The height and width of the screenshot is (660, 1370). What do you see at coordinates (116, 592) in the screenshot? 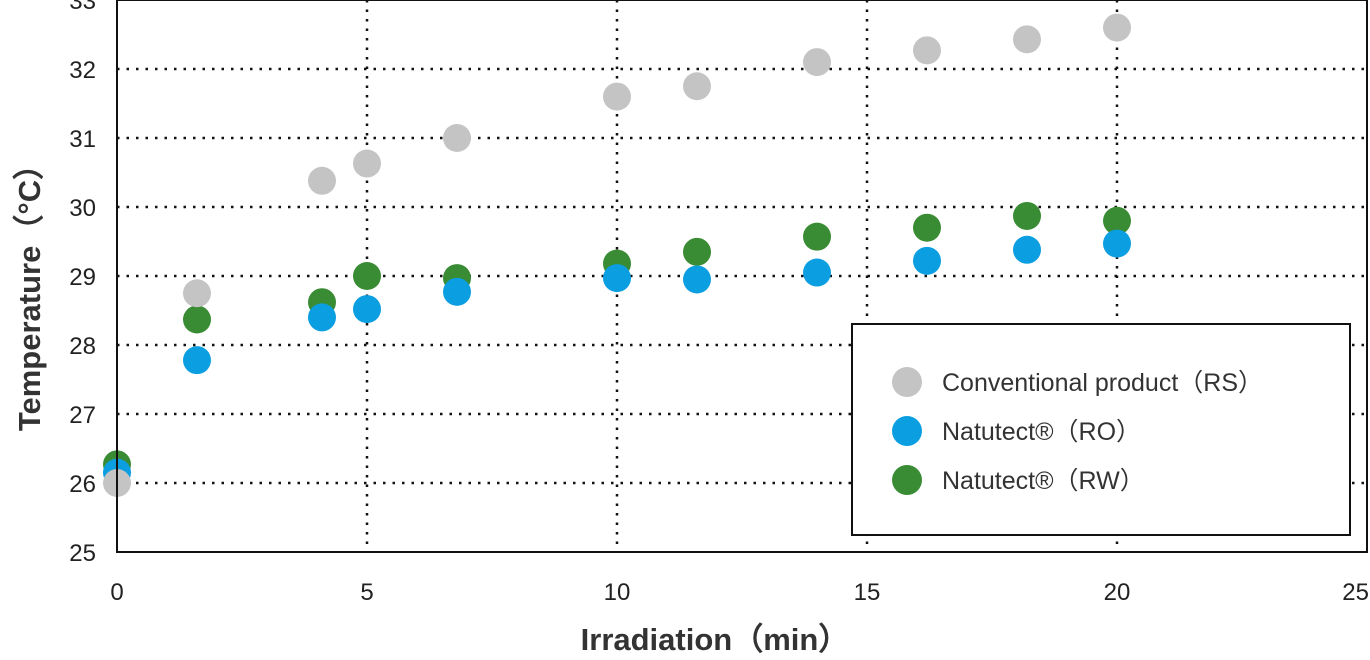
I see `x-tick-label: 0` at bounding box center [116, 592].